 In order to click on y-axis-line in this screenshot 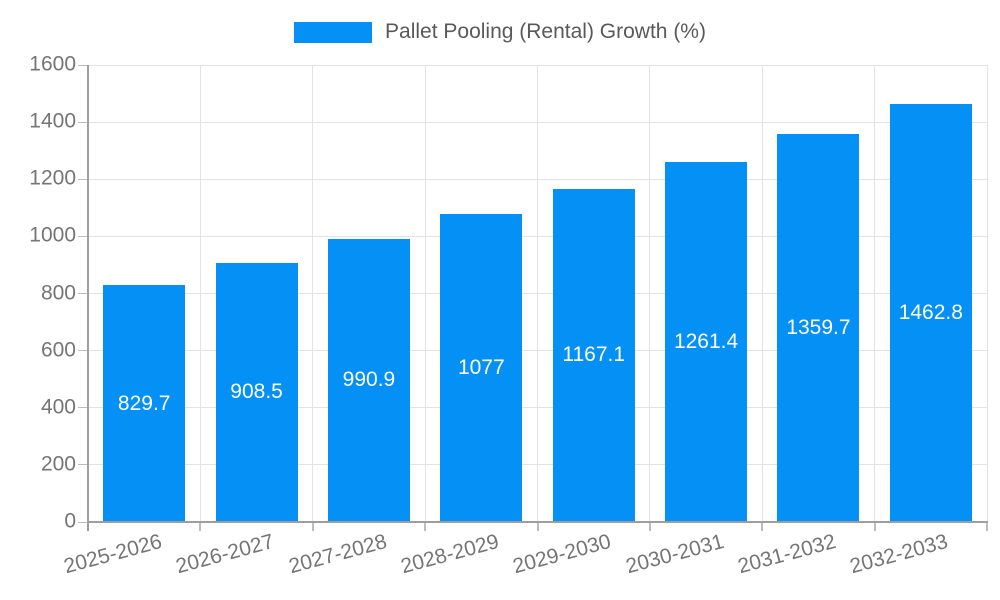, I will do `click(87, 298)`.